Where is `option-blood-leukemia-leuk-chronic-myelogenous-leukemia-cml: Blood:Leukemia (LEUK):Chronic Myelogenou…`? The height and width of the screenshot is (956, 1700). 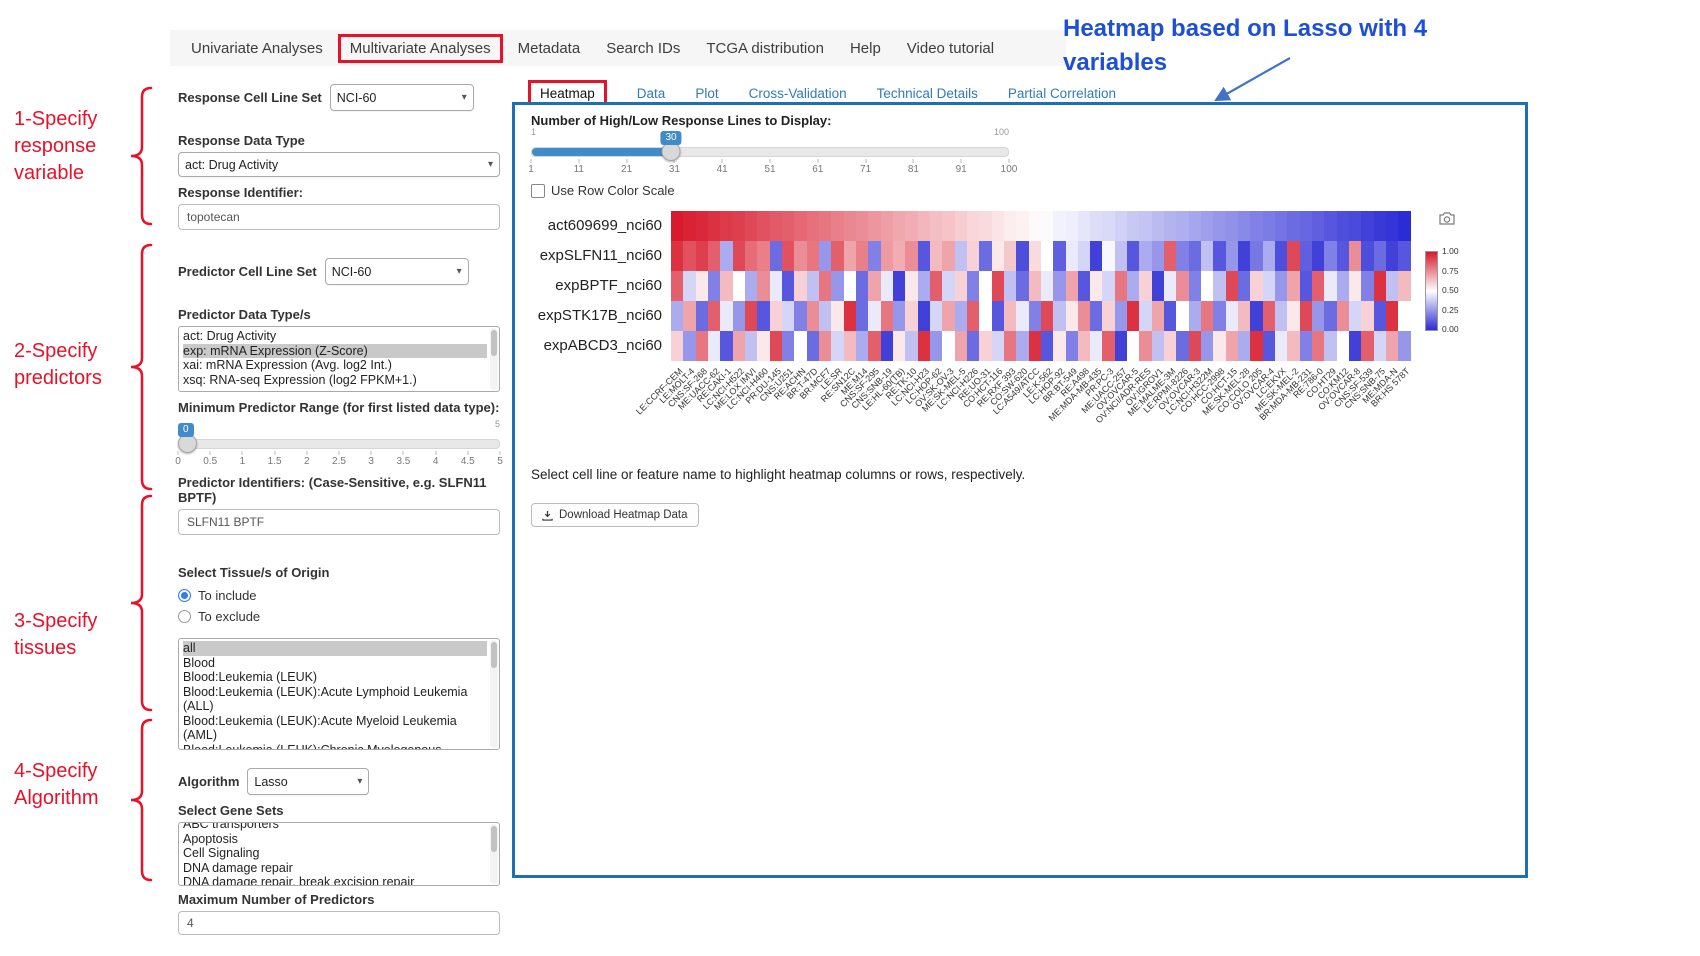 option-blood-leukemia-leuk-chronic-myelogenous-leukemia-cml: Blood:Leukemia (LEUK):Chronic Myelogenou… is located at coordinates (312, 746).